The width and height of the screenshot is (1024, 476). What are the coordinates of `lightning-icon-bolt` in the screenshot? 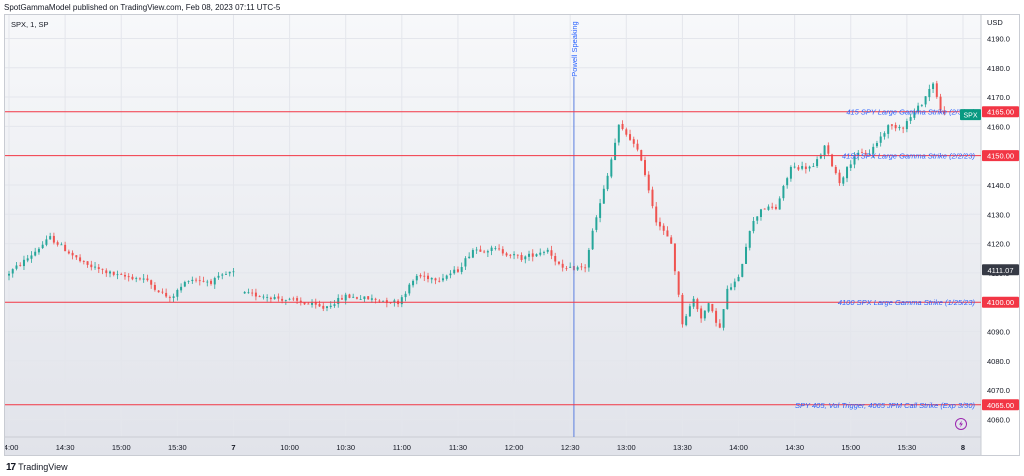 It's located at (961, 424).